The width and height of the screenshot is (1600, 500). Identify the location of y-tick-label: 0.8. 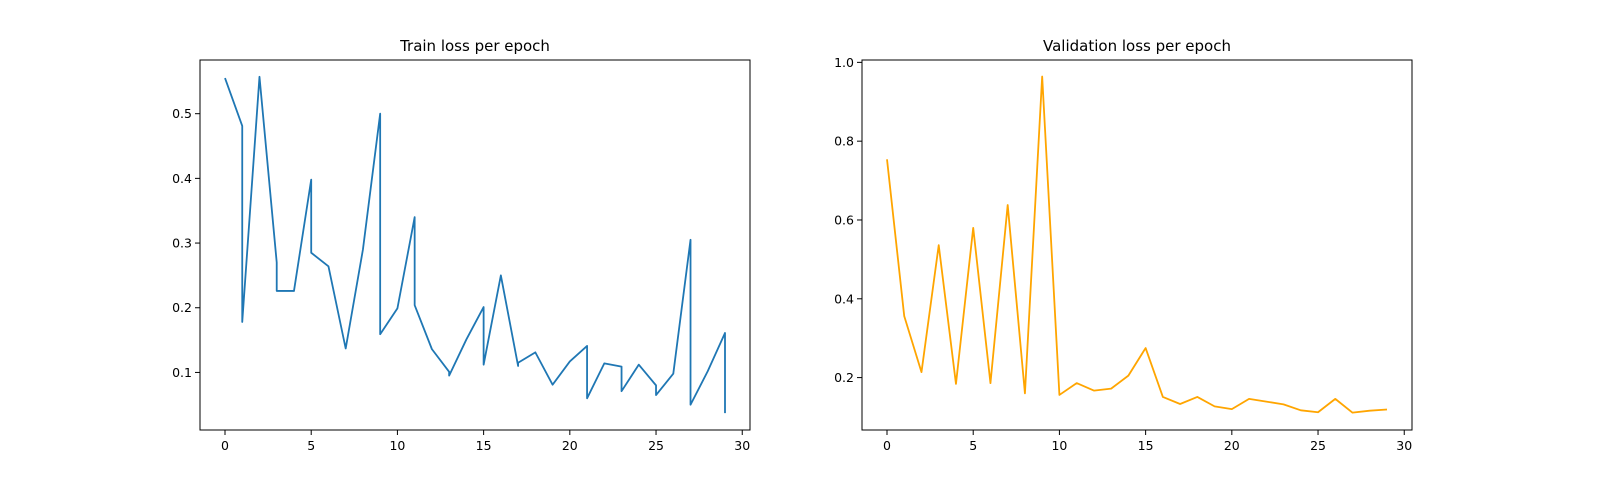
(844, 141).